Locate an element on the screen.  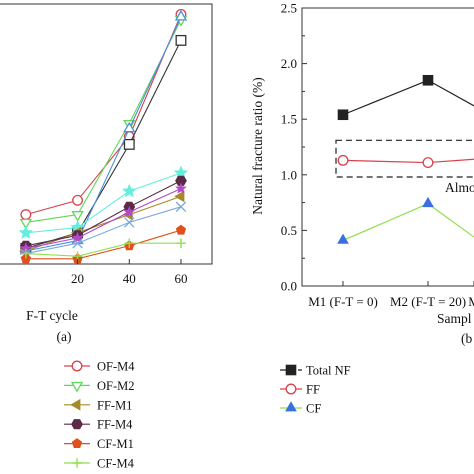
panel-a-legend-label: OF-M4 is located at coordinates (116, 367).